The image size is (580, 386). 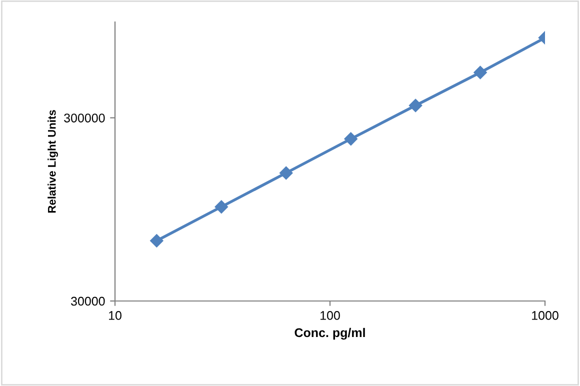 I want to click on x-tick-label: 10, so click(x=115, y=315).